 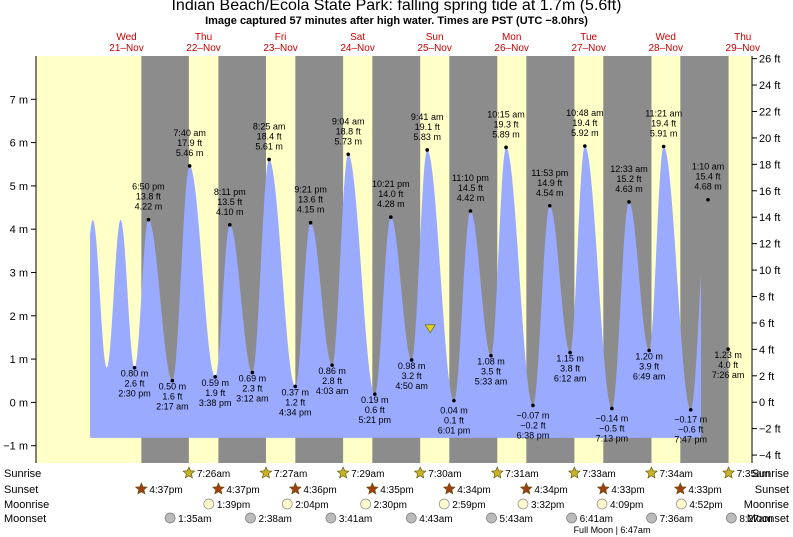 What do you see at coordinates (708, 167) in the screenshot?
I see `tide-time: 1:10 am` at bounding box center [708, 167].